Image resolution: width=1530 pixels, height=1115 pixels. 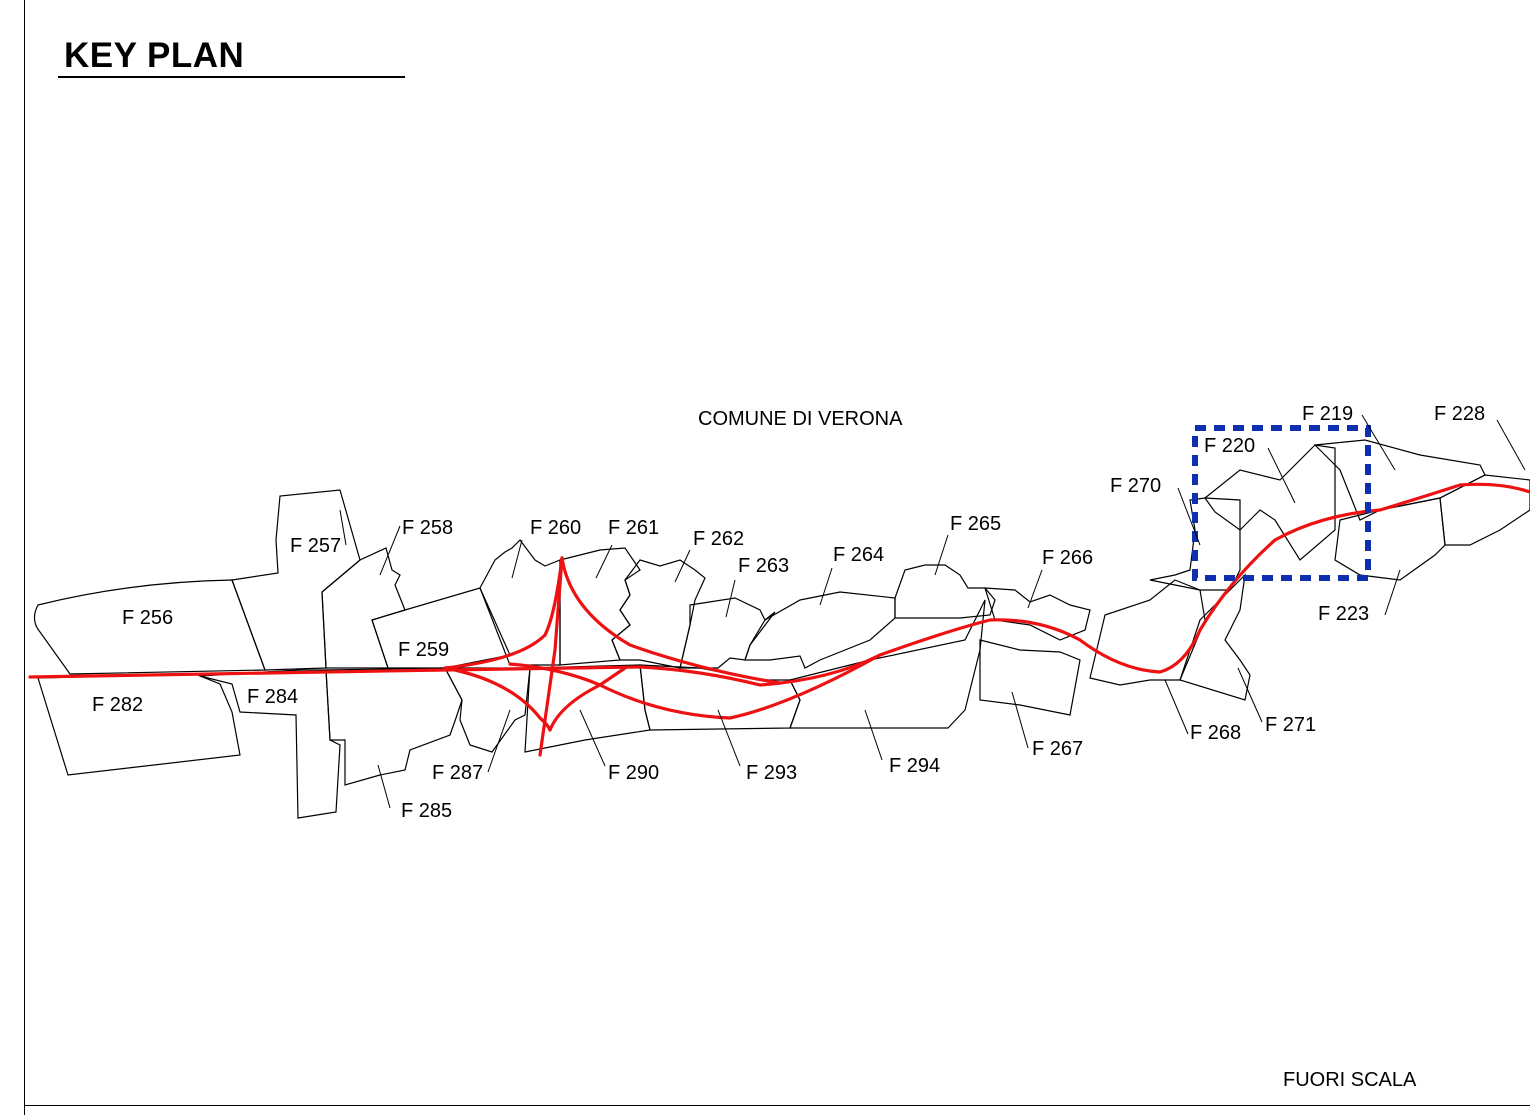 What do you see at coordinates (457, 773) in the screenshot?
I see `label-f287: F 287` at bounding box center [457, 773].